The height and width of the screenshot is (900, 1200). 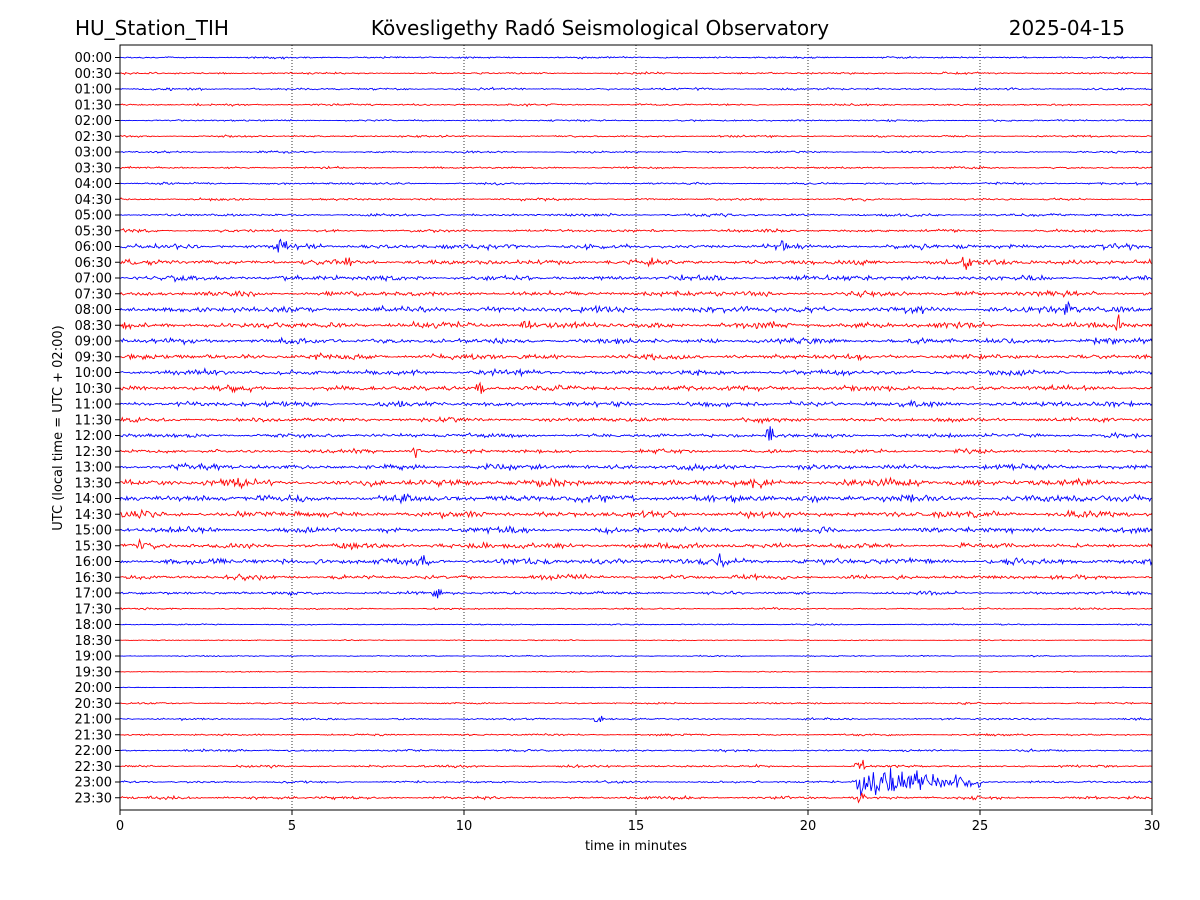 What do you see at coordinates (93, 578) in the screenshot?
I see `y-tick-label: 16:30` at bounding box center [93, 578].